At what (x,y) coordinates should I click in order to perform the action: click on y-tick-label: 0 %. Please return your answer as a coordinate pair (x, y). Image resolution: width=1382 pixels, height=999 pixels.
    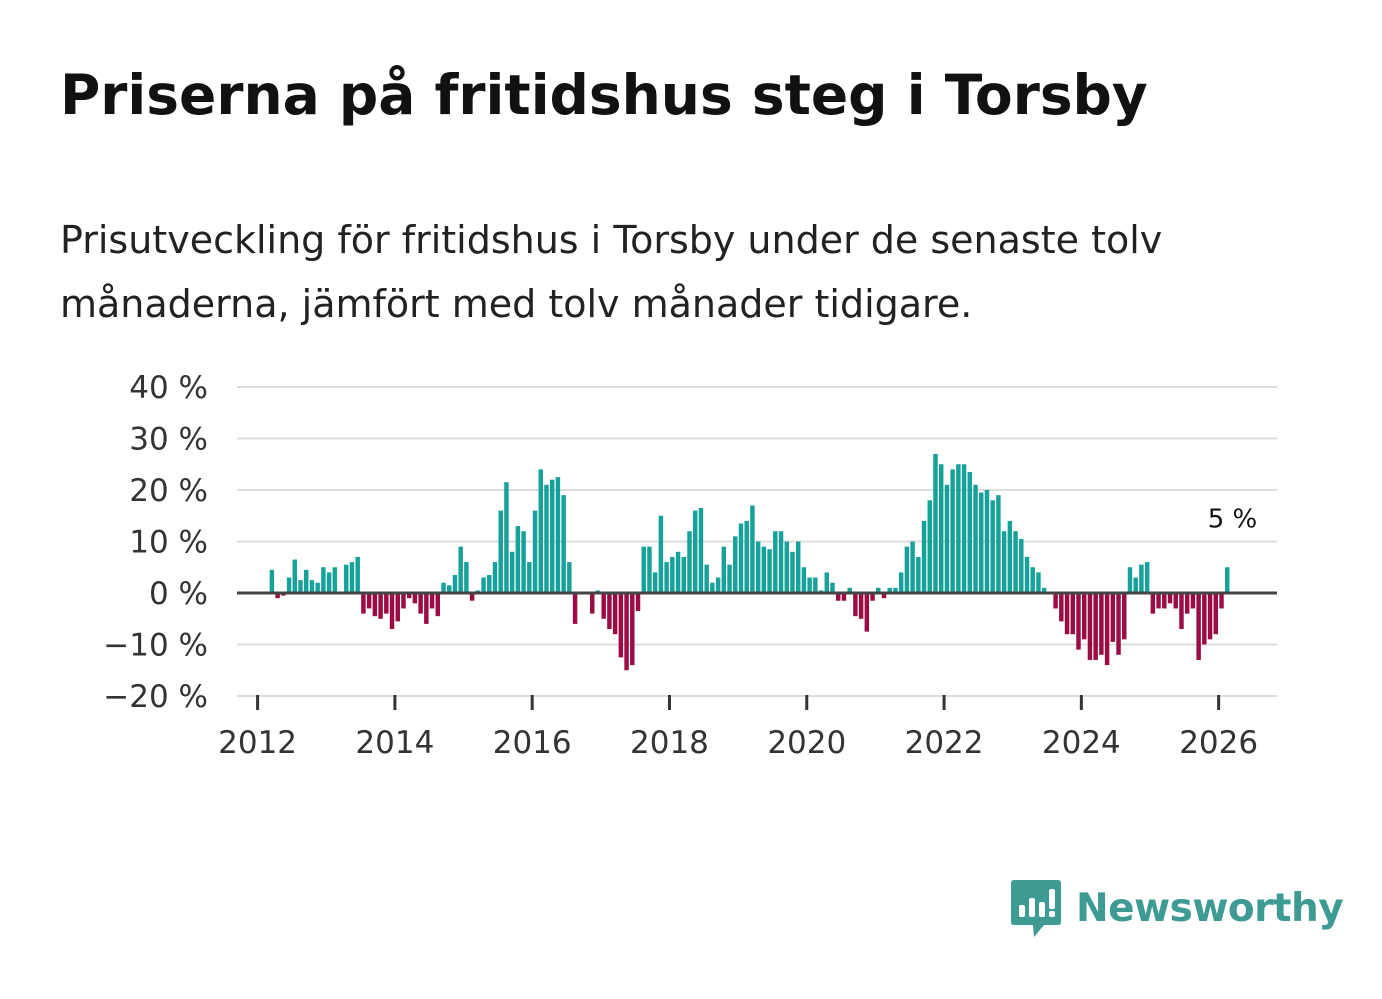
    Looking at the image, I should click on (178, 594).